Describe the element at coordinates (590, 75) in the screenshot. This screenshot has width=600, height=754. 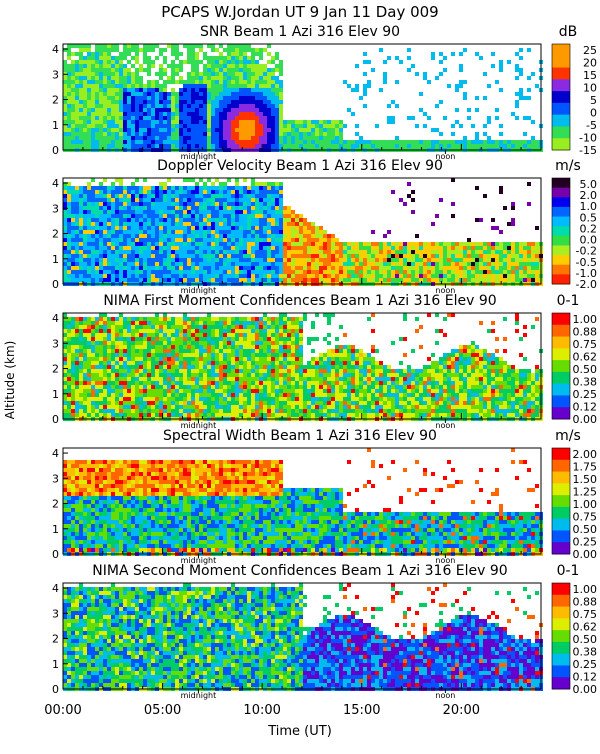
I see `colorbar-label: 15` at that location.